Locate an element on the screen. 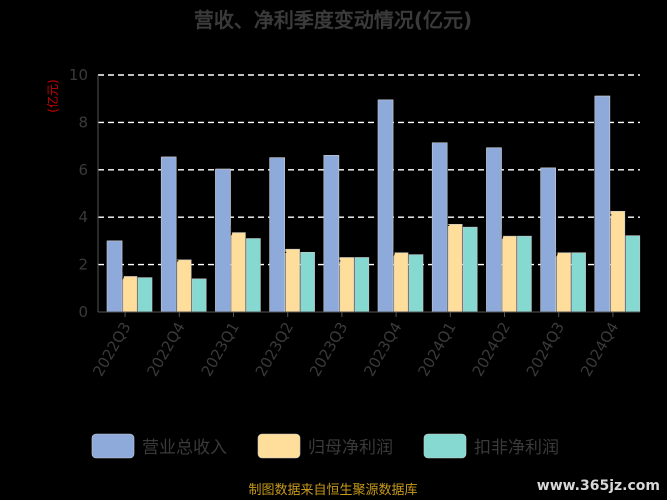 The height and width of the screenshot is (500, 667). y-tick-label: 6 is located at coordinates (83, 170).